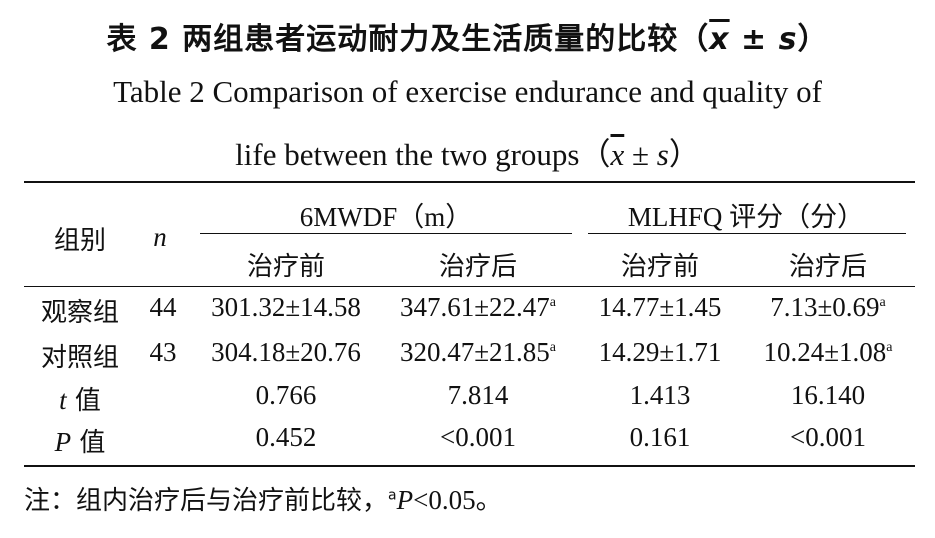 The width and height of the screenshot is (935, 538). I want to click on header-mlhfq-underline, so click(747, 233).